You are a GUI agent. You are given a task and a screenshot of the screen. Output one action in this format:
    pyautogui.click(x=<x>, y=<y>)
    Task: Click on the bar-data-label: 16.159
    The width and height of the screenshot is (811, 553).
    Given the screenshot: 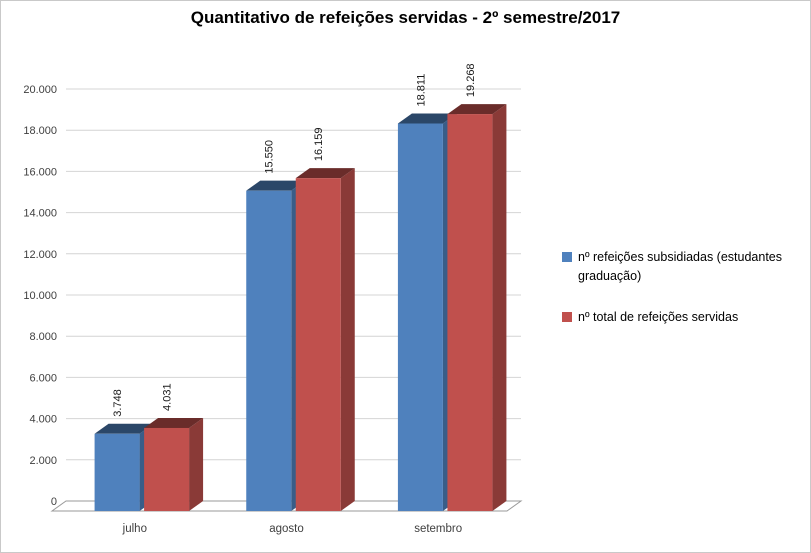 What is the action you would take?
    pyautogui.click(x=319, y=144)
    